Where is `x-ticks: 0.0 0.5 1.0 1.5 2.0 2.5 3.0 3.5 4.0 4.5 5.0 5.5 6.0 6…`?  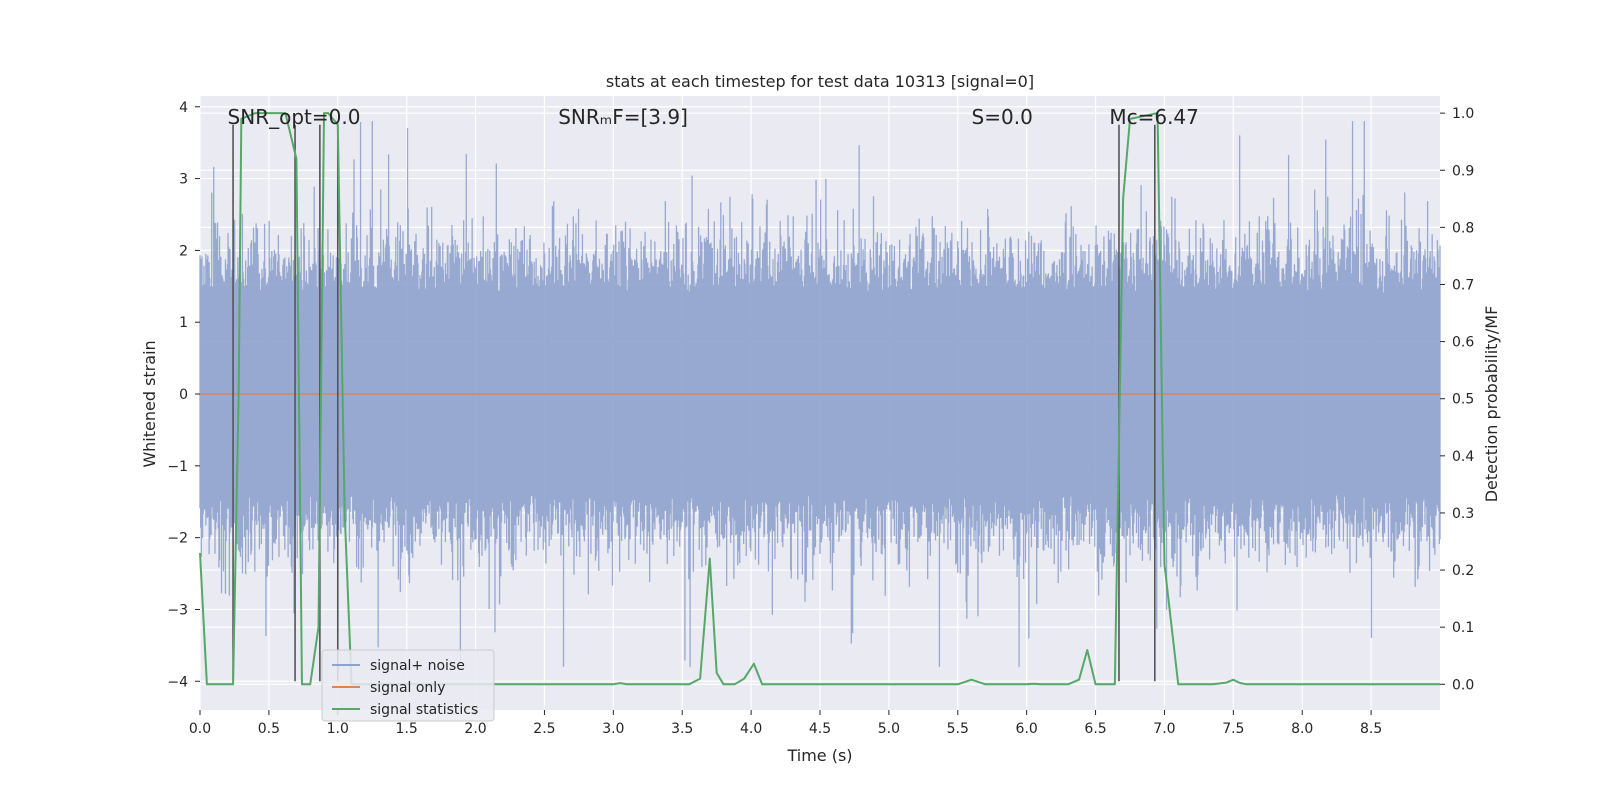
x-ticks: 0.0 0.5 1.0 1.5 2.0 2.5 3.0 3.5 4.0 4.5 5.0 5.5 6.0 6… is located at coordinates (785, 723).